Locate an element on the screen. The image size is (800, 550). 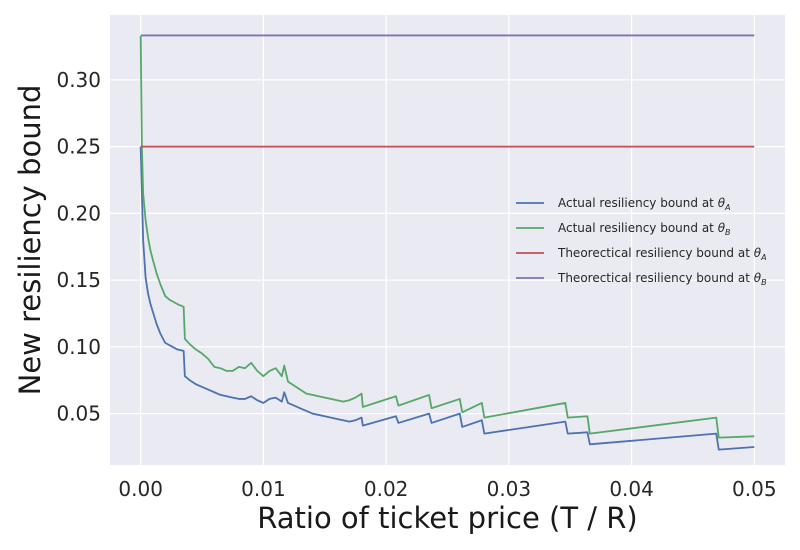
y-tick-label: 0.15 is located at coordinates (78, 280).